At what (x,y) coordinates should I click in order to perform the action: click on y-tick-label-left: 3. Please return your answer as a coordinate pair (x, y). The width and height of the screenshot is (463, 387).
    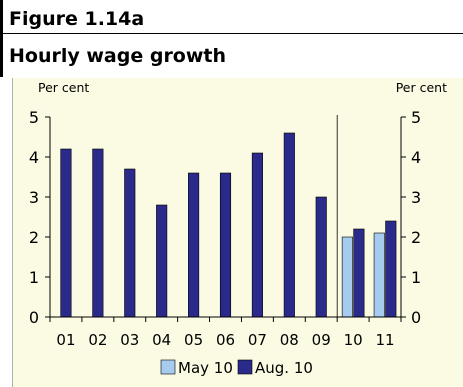
    Looking at the image, I should click on (34, 197).